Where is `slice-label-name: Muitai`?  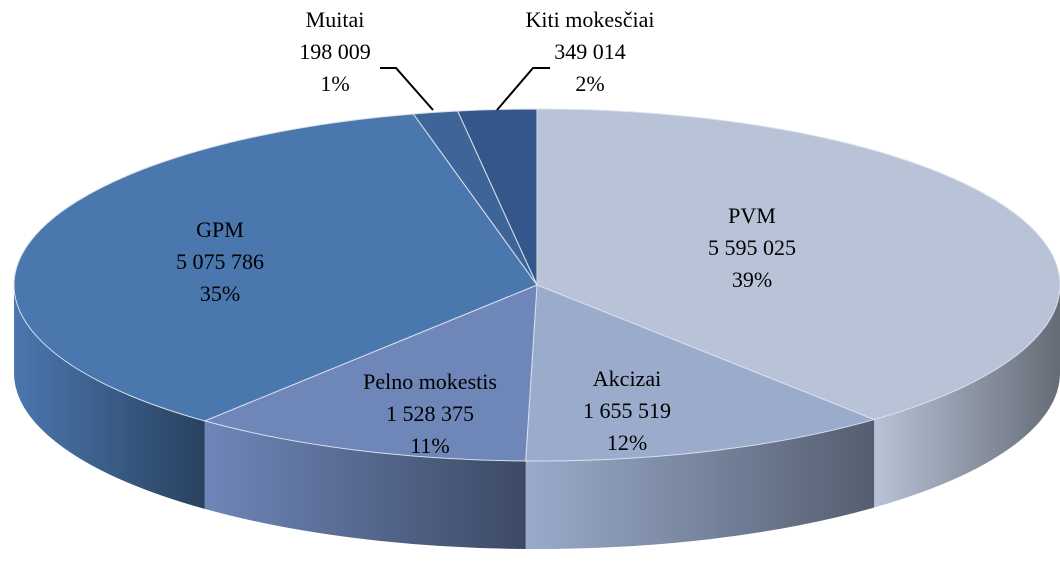 slice-label-name: Muitai is located at coordinates (335, 19).